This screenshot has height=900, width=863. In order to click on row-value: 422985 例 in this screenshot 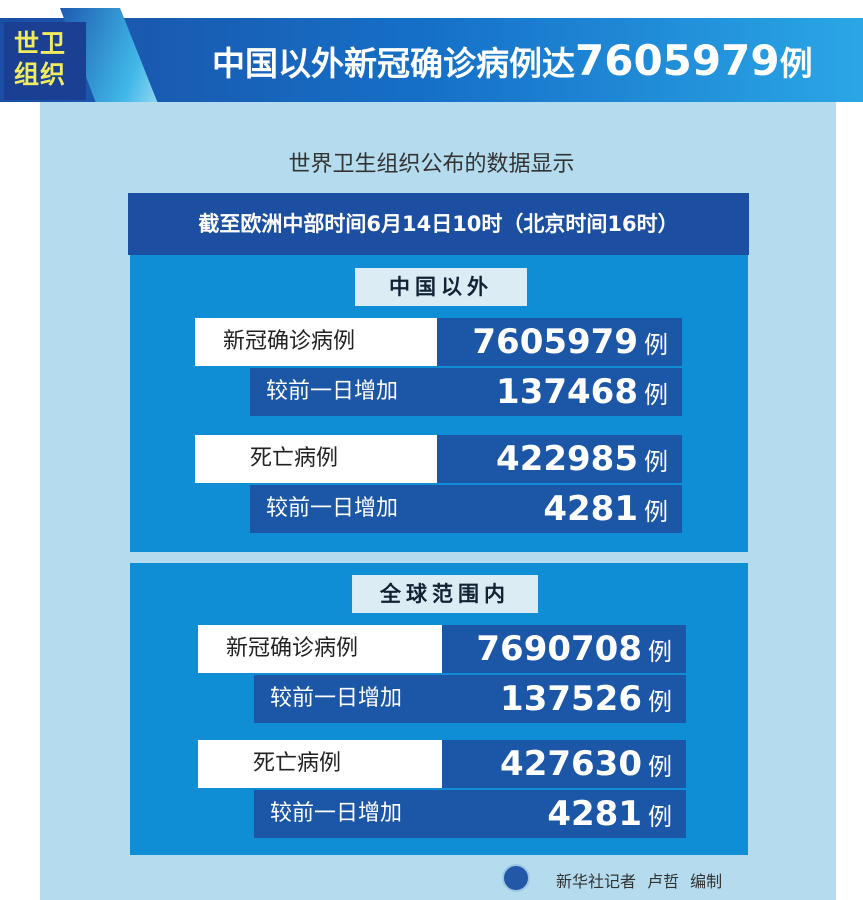, I will do `click(559, 459)`.